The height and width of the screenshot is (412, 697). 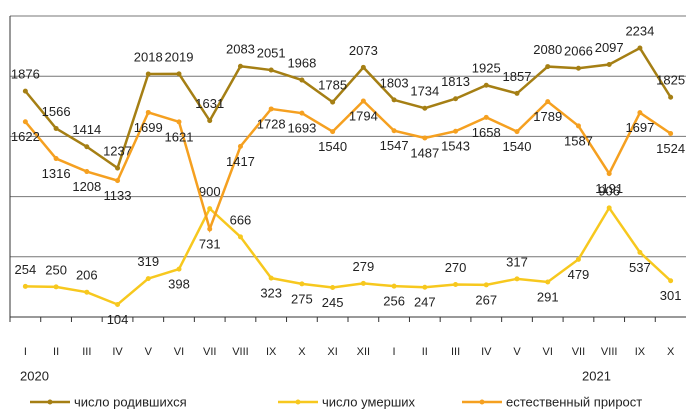 I want to click on data-label: 906, so click(x=609, y=190).